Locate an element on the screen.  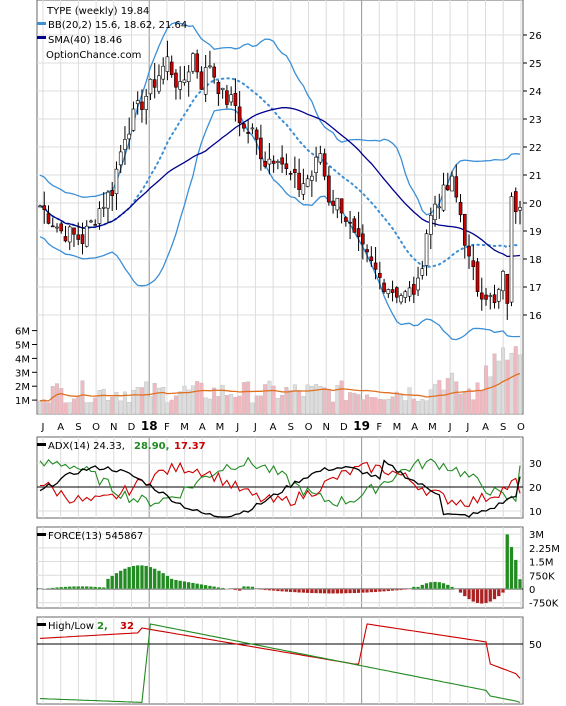
vol-ytick-label-2: 3M is located at coordinates (22, 373).